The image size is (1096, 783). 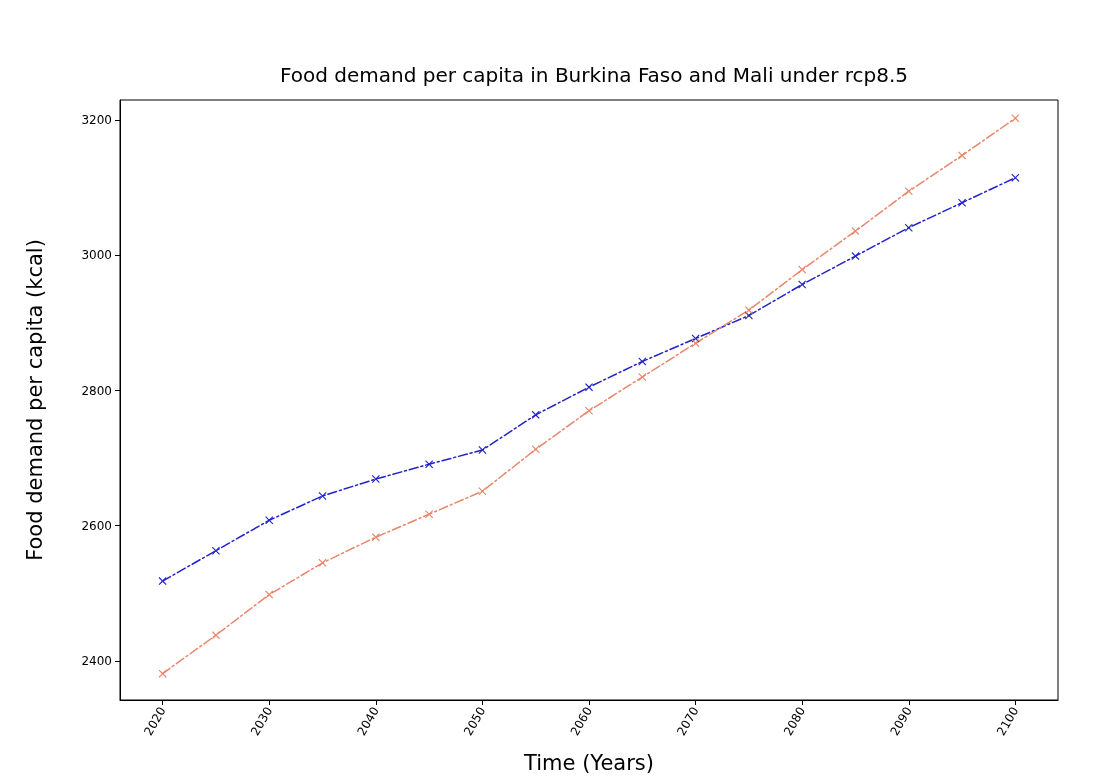 What do you see at coordinates (96, 660) in the screenshot?
I see `y-tick-label: 2400` at bounding box center [96, 660].